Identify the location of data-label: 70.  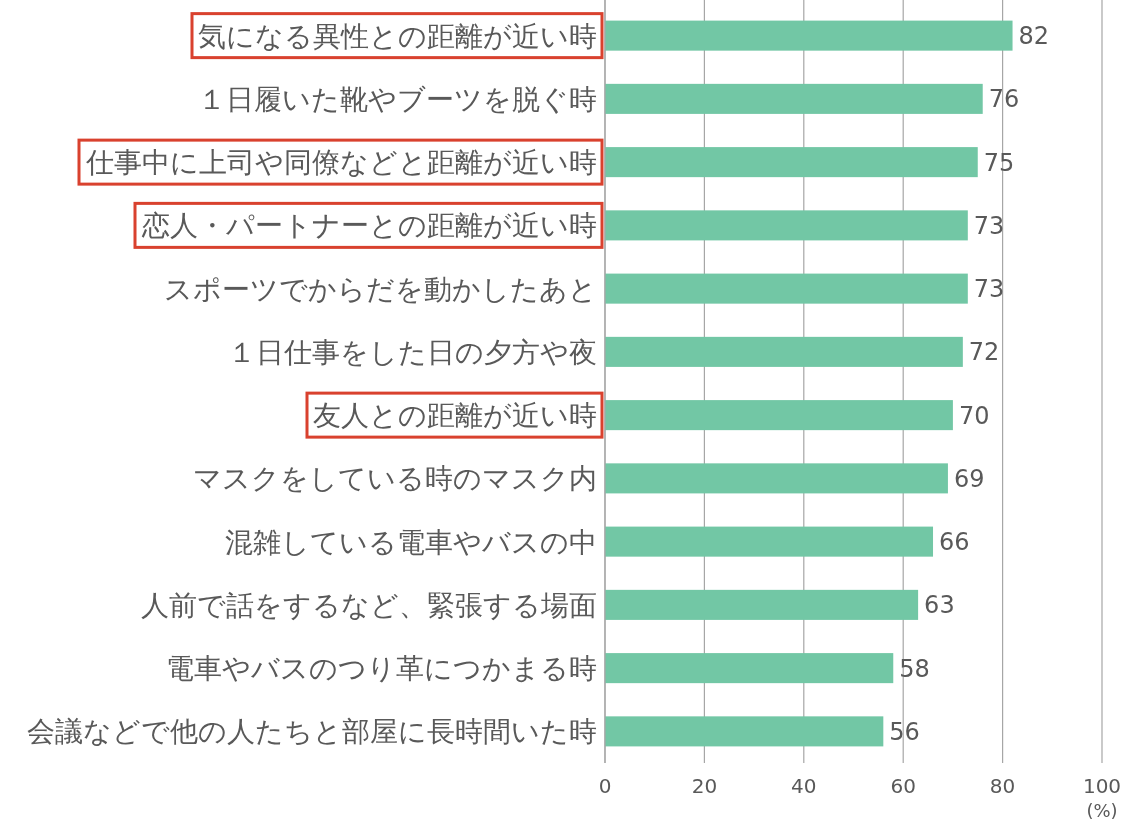
(974, 415).